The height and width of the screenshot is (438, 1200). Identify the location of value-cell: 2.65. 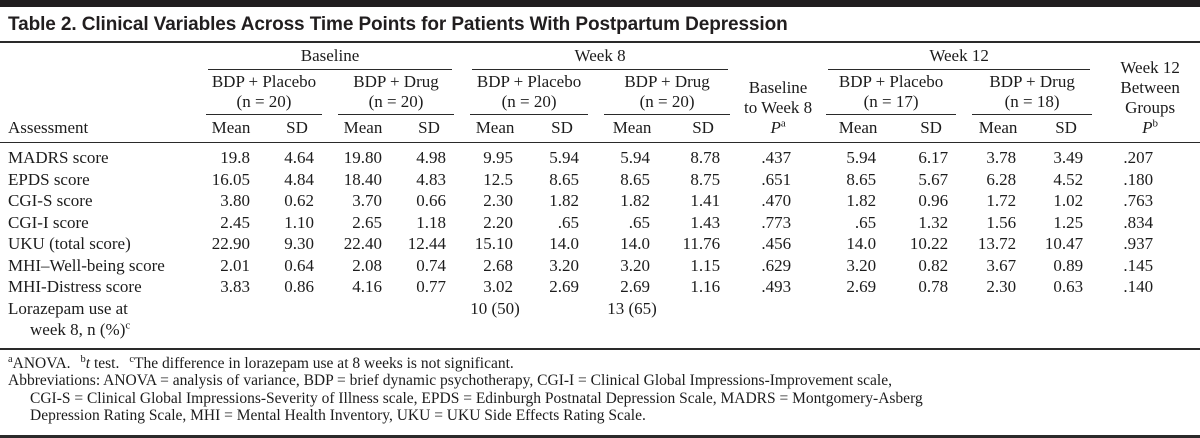
(367, 222).